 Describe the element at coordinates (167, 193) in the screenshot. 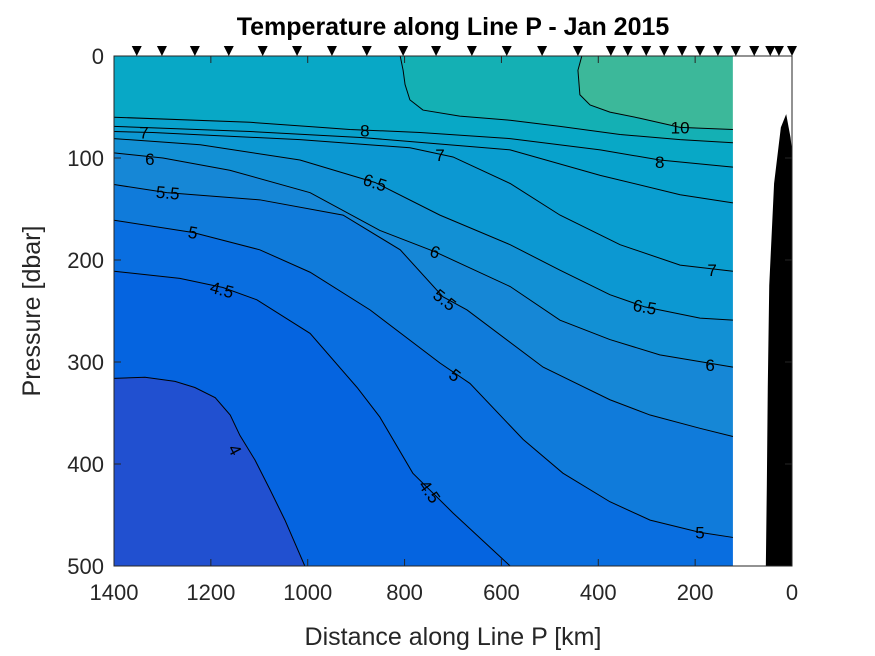

I see `contour-label: 5.5` at that location.